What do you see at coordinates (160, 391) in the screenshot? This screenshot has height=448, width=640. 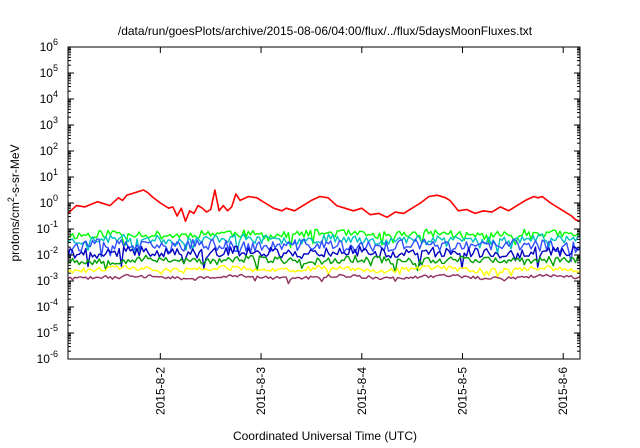 I see `x-tick-label: 2015-8-2` at bounding box center [160, 391].